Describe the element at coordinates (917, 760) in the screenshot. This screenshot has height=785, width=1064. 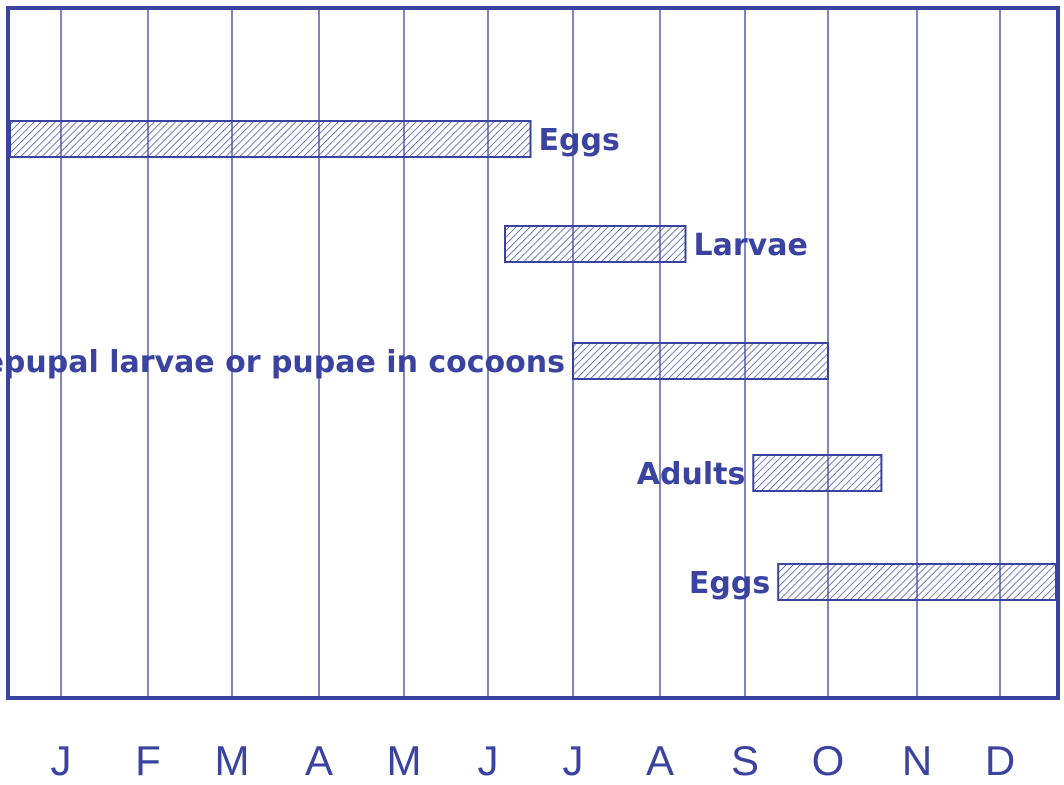
I see `x-tick-label: N` at that location.